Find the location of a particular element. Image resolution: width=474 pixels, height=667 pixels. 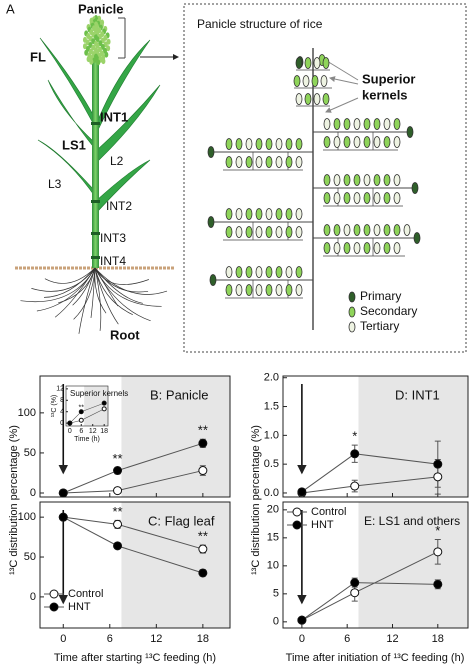

chart-title: C: Flag leaf is located at coordinates (181, 520).